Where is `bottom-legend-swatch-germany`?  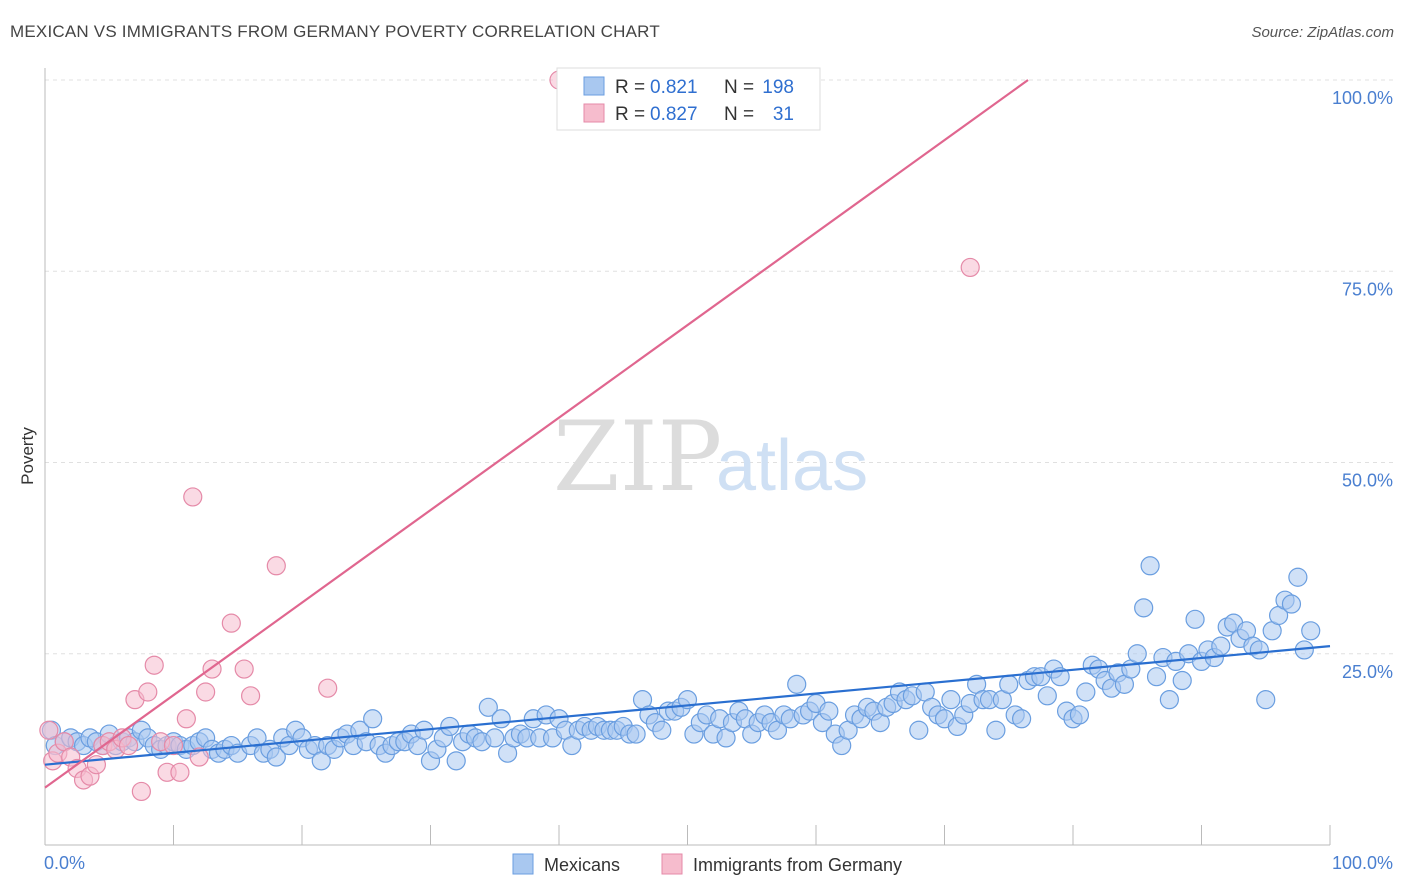 bottom-legend-swatch-germany is located at coordinates (672, 864).